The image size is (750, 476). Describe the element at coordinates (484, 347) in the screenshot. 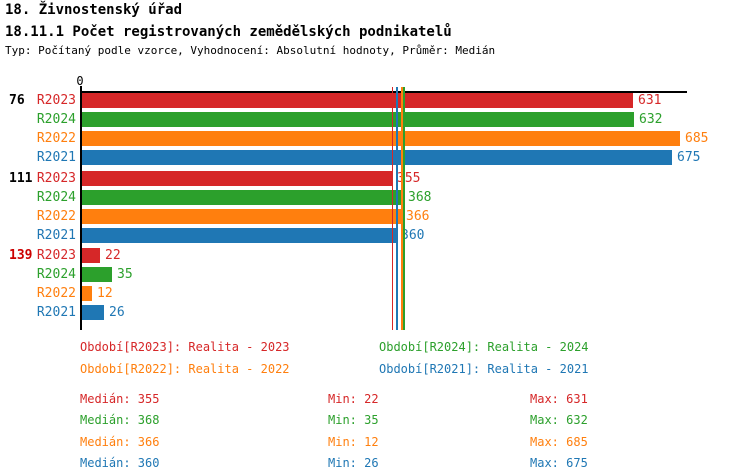

I see `legend-item: Období[R2024]: Realita - 2024` at that location.